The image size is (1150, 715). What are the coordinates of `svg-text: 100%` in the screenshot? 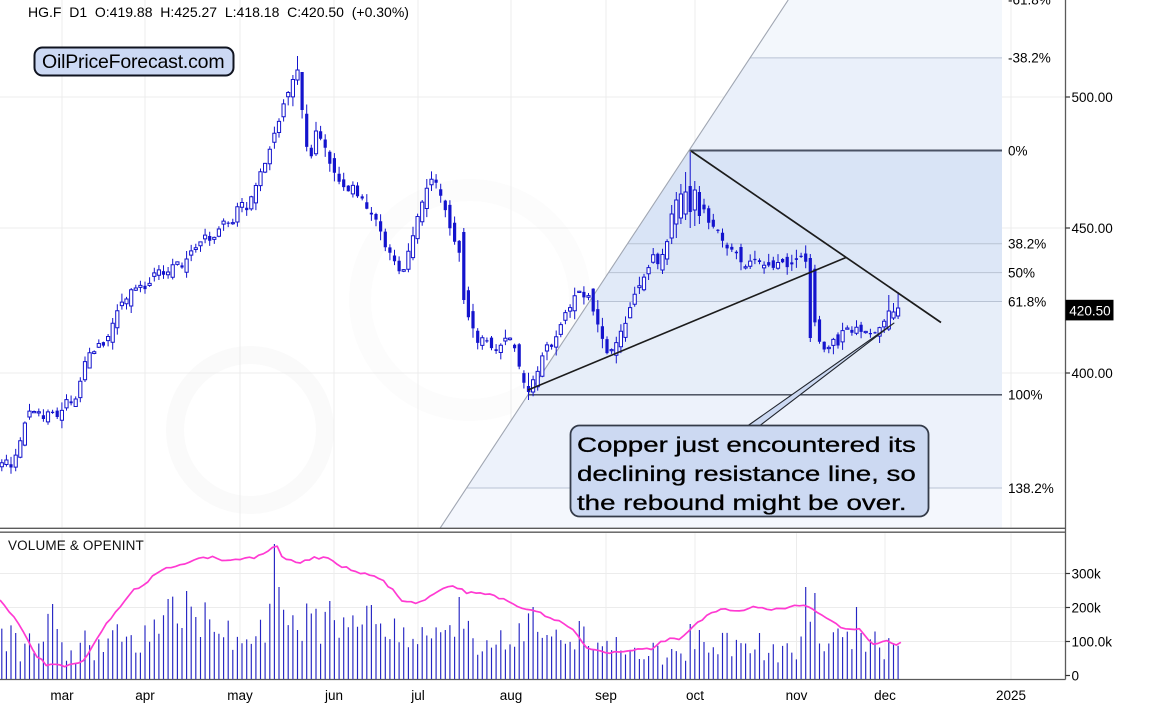 It's located at (1025, 395).